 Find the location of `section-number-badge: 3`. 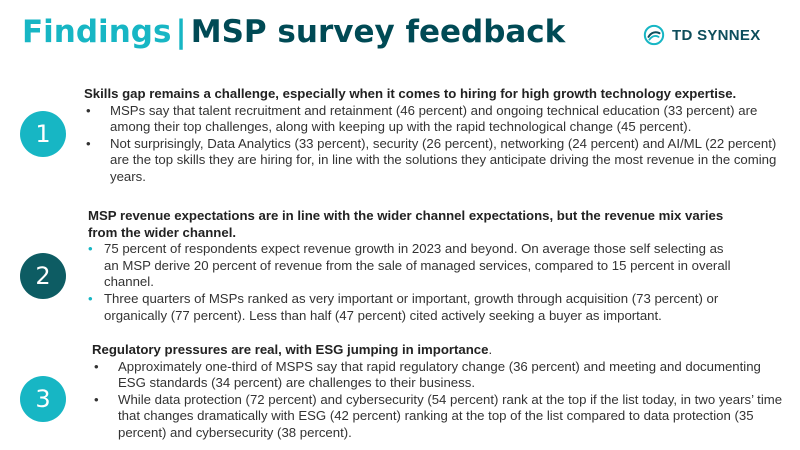

section-number-badge: 3 is located at coordinates (43, 399).